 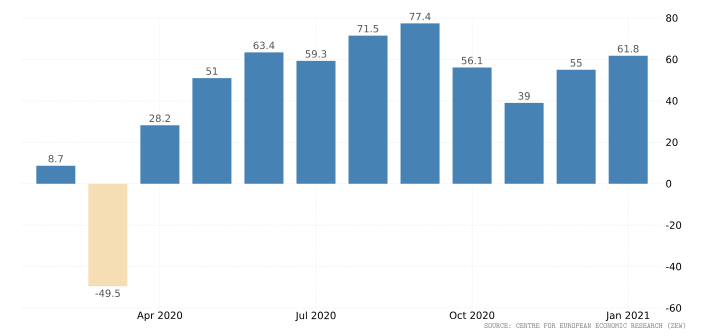 What do you see at coordinates (674, 266) in the screenshot?
I see `y-tick-label: -40` at bounding box center [674, 266].